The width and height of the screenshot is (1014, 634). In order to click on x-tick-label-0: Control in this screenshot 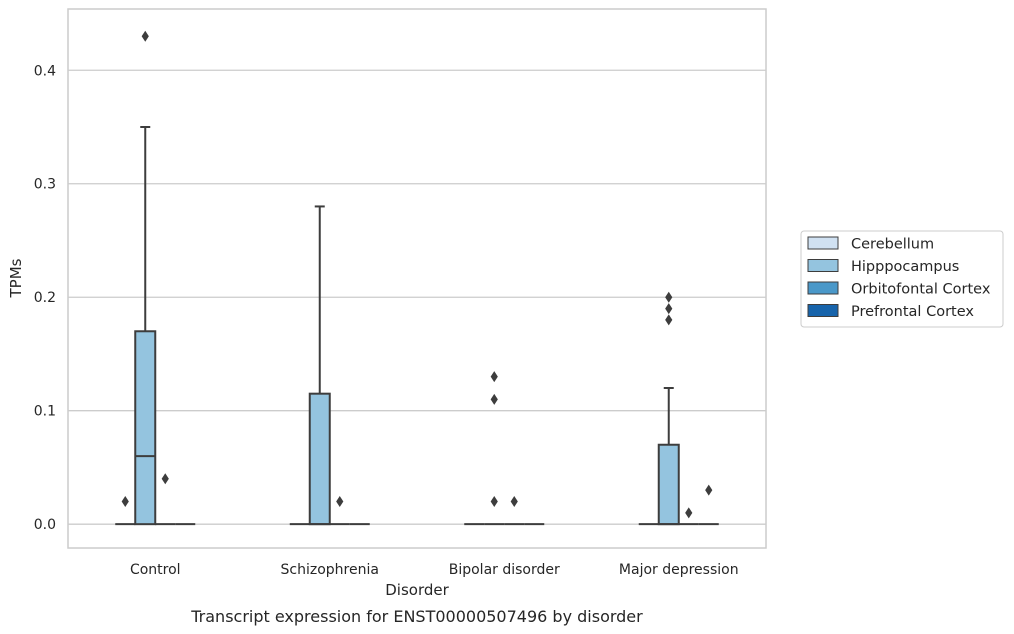, I will do `click(155, 570)`.